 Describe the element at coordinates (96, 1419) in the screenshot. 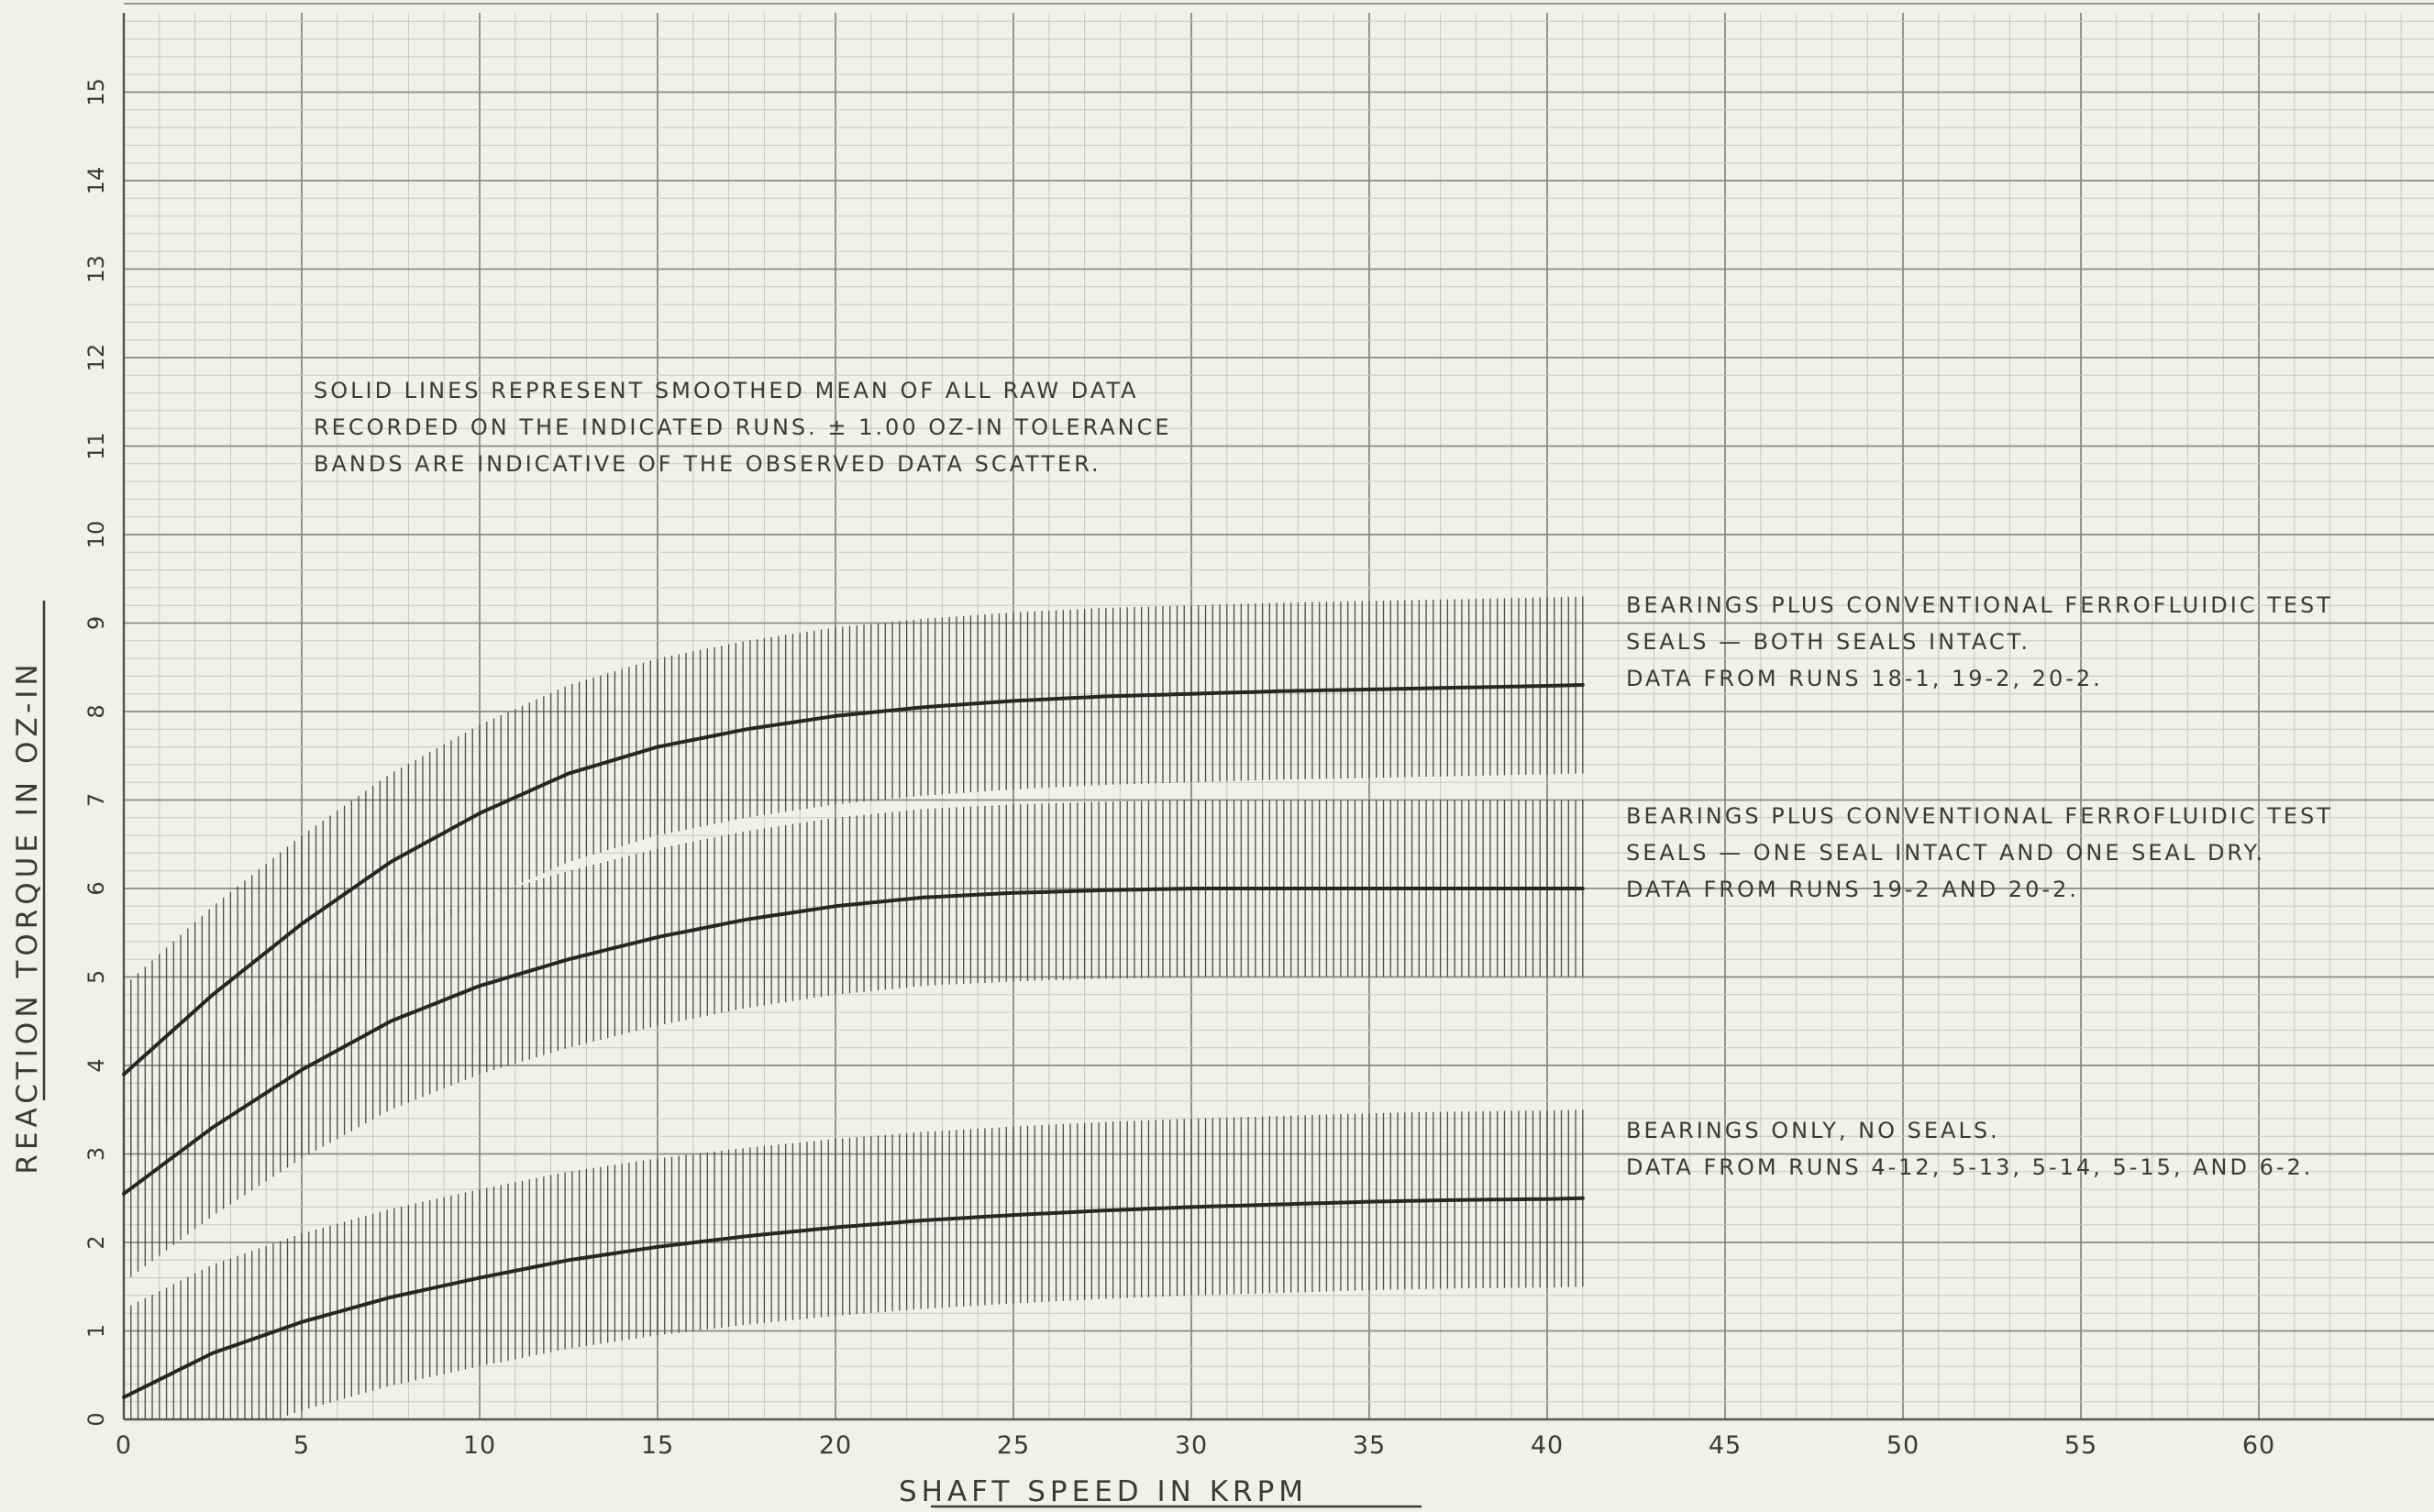

I see `y-tick-label: 0` at that location.